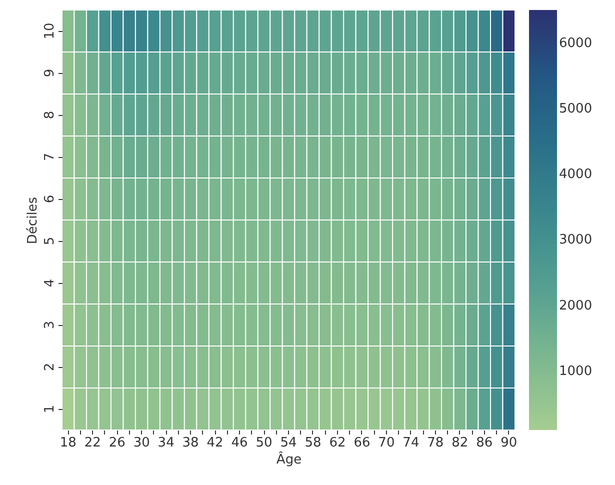  What do you see at coordinates (50, 367) in the screenshot?
I see `y-tick-label: 2` at bounding box center [50, 367].